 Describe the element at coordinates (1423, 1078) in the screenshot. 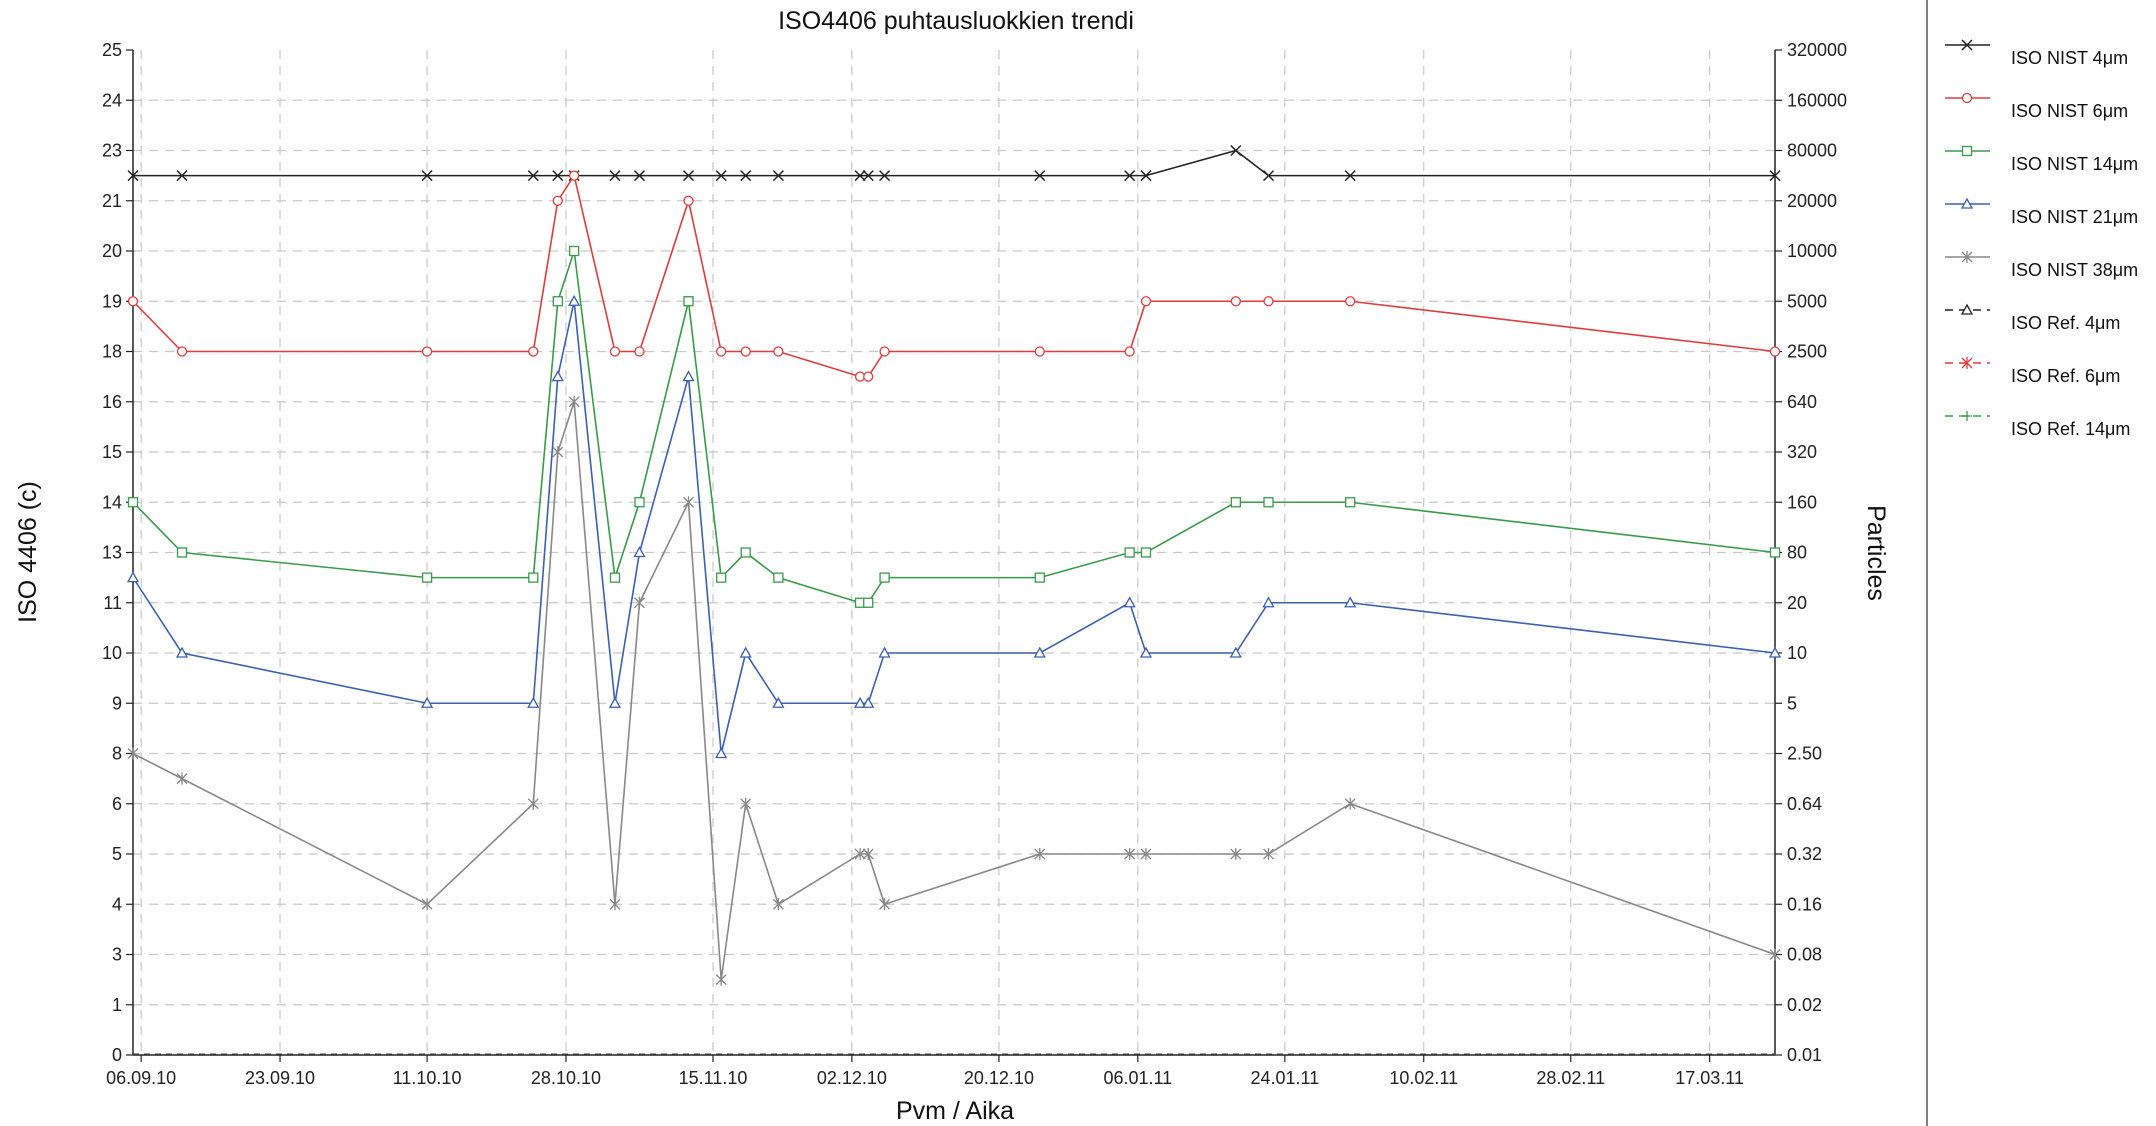

I see `x-tick-label: 10.02.11` at that location.